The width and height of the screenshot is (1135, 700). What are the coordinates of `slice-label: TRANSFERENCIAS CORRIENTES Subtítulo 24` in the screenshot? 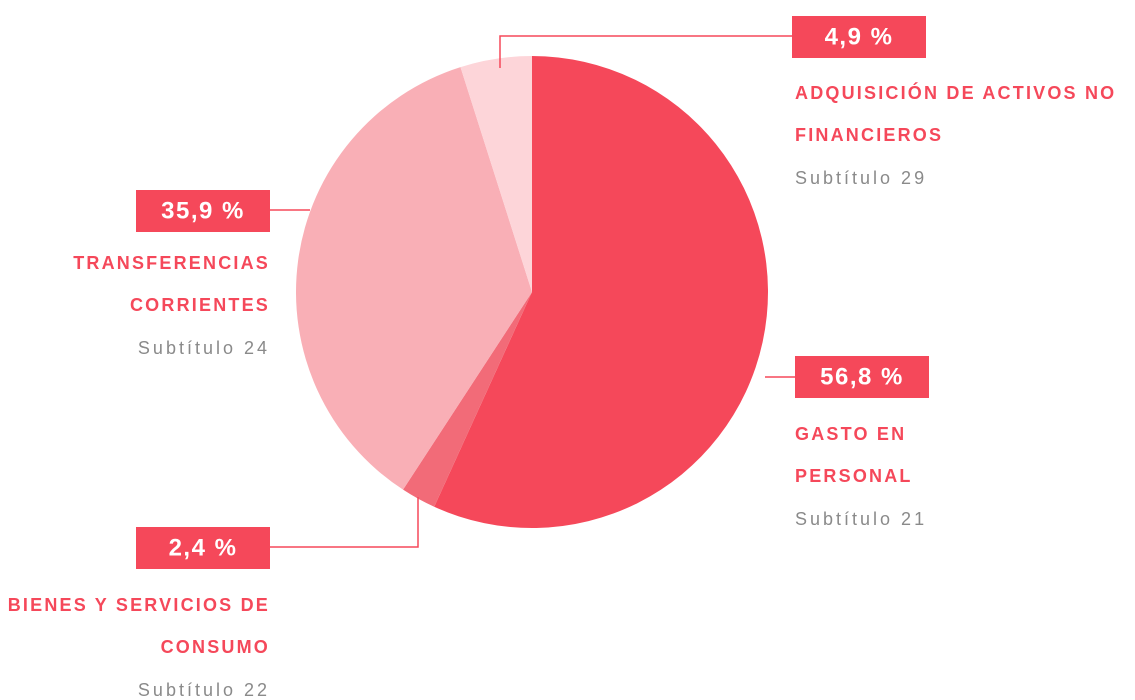 It's located at (150, 306).